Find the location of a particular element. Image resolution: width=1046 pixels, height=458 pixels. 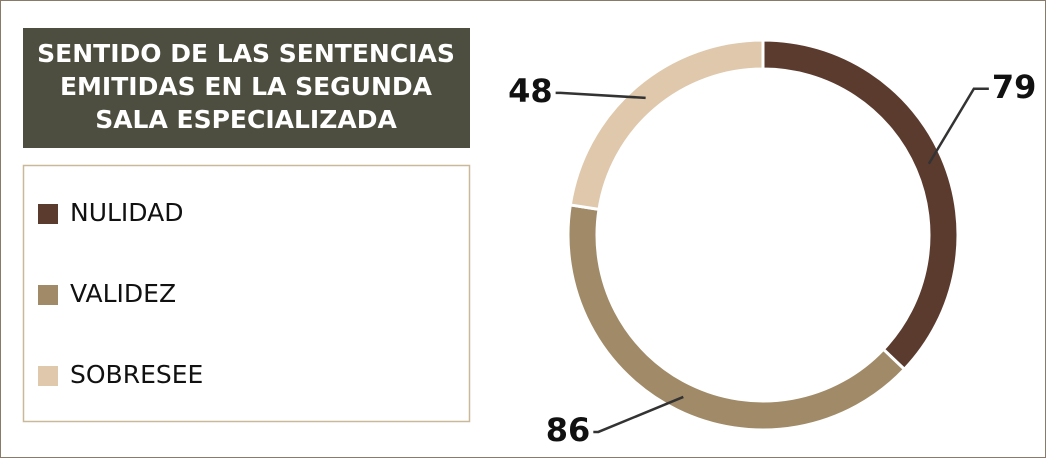

chart-title: SALA ESPECIALIZADA is located at coordinates (246, 119).